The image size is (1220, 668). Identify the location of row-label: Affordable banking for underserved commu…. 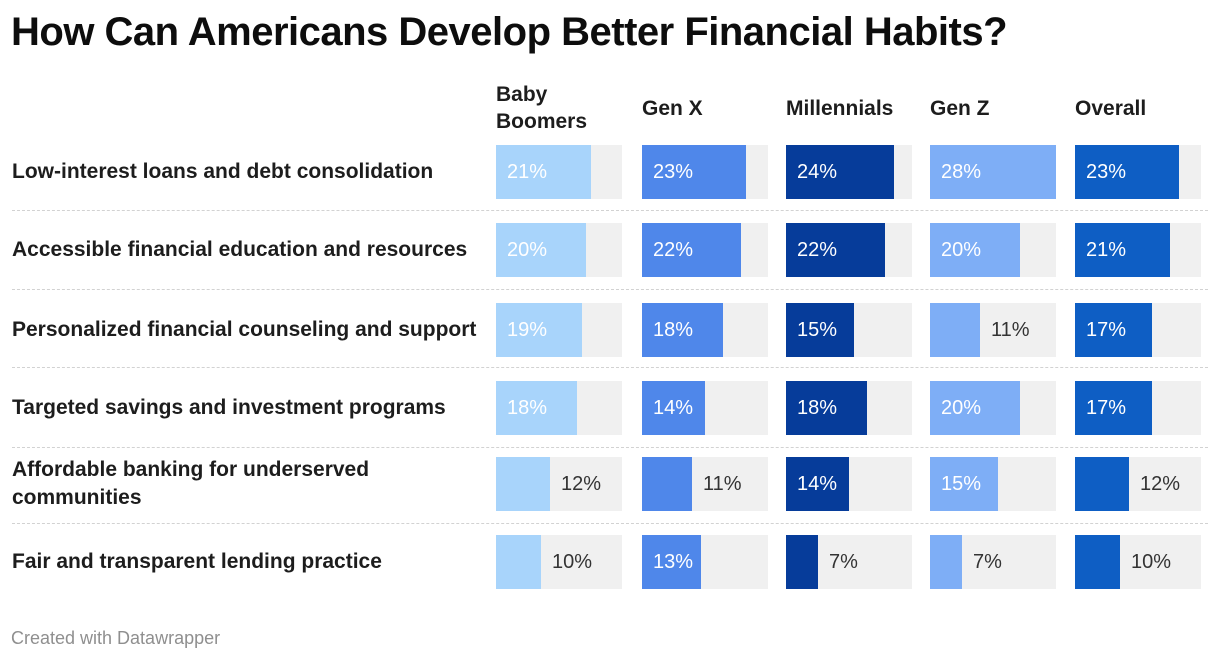
(191, 483).